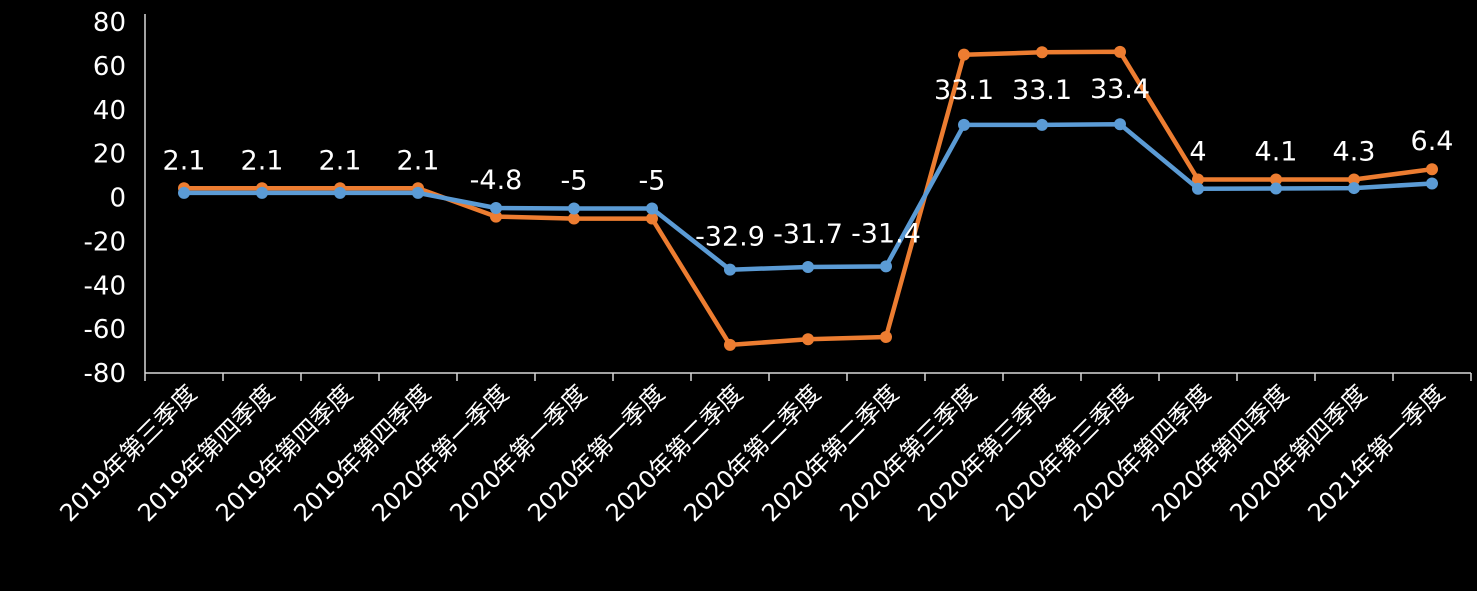  I want to click on y-tick-label: -40, so click(105, 286).